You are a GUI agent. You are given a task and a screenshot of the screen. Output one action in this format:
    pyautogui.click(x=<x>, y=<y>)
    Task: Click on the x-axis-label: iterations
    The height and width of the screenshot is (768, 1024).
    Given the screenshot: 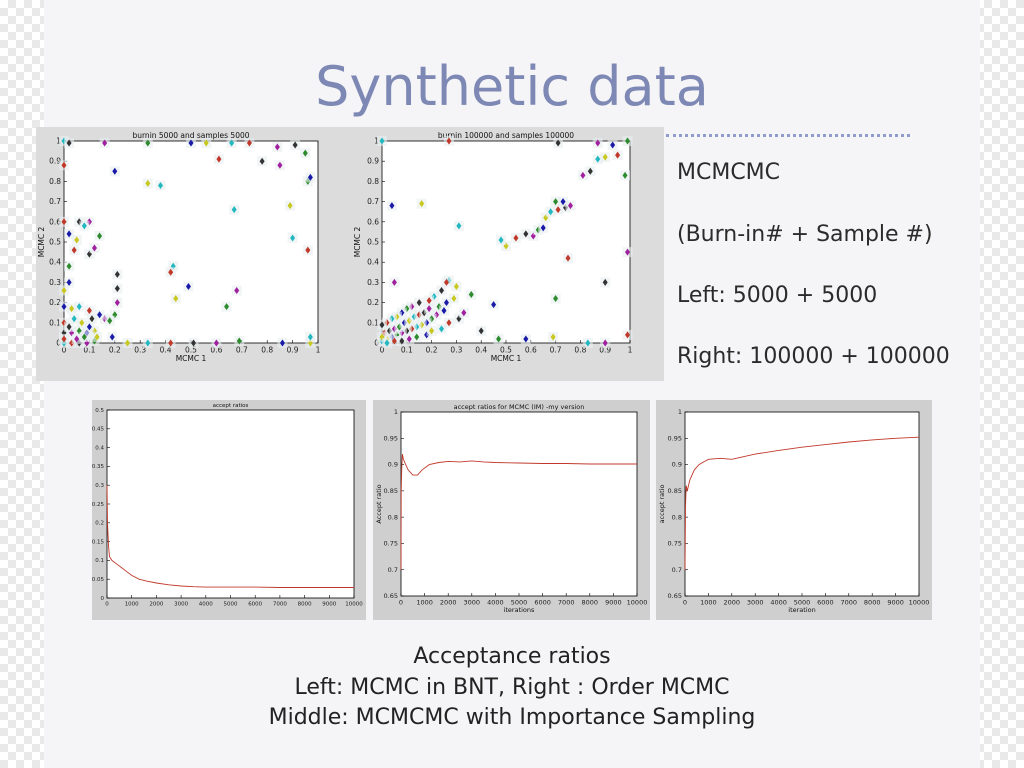 What is the action you would take?
    pyautogui.click(x=519, y=610)
    